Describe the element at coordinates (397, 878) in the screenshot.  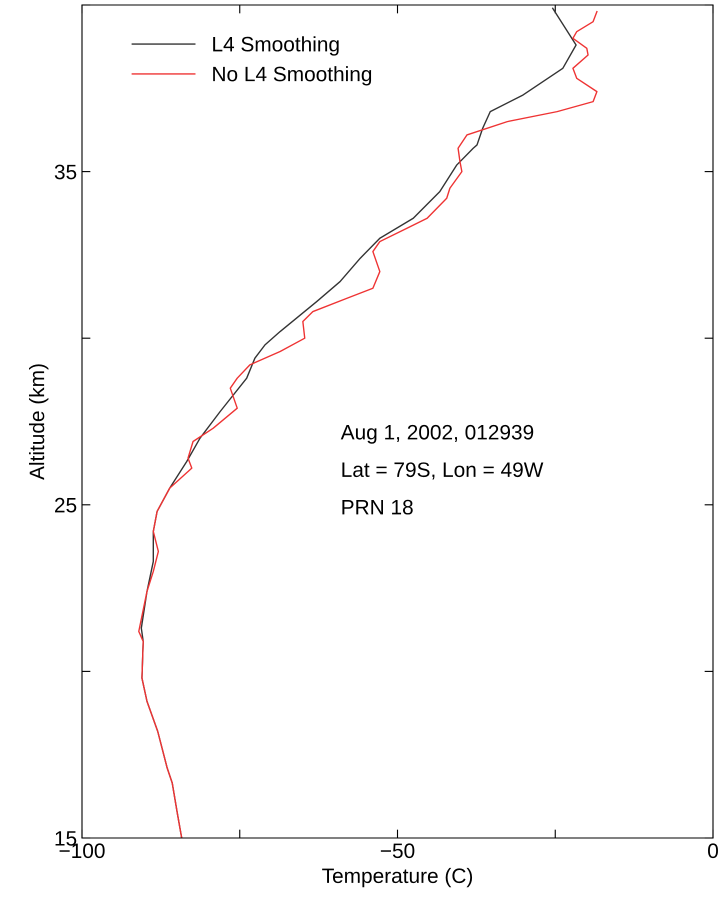
I see `x-axis-title: Temperature (C)` at that location.